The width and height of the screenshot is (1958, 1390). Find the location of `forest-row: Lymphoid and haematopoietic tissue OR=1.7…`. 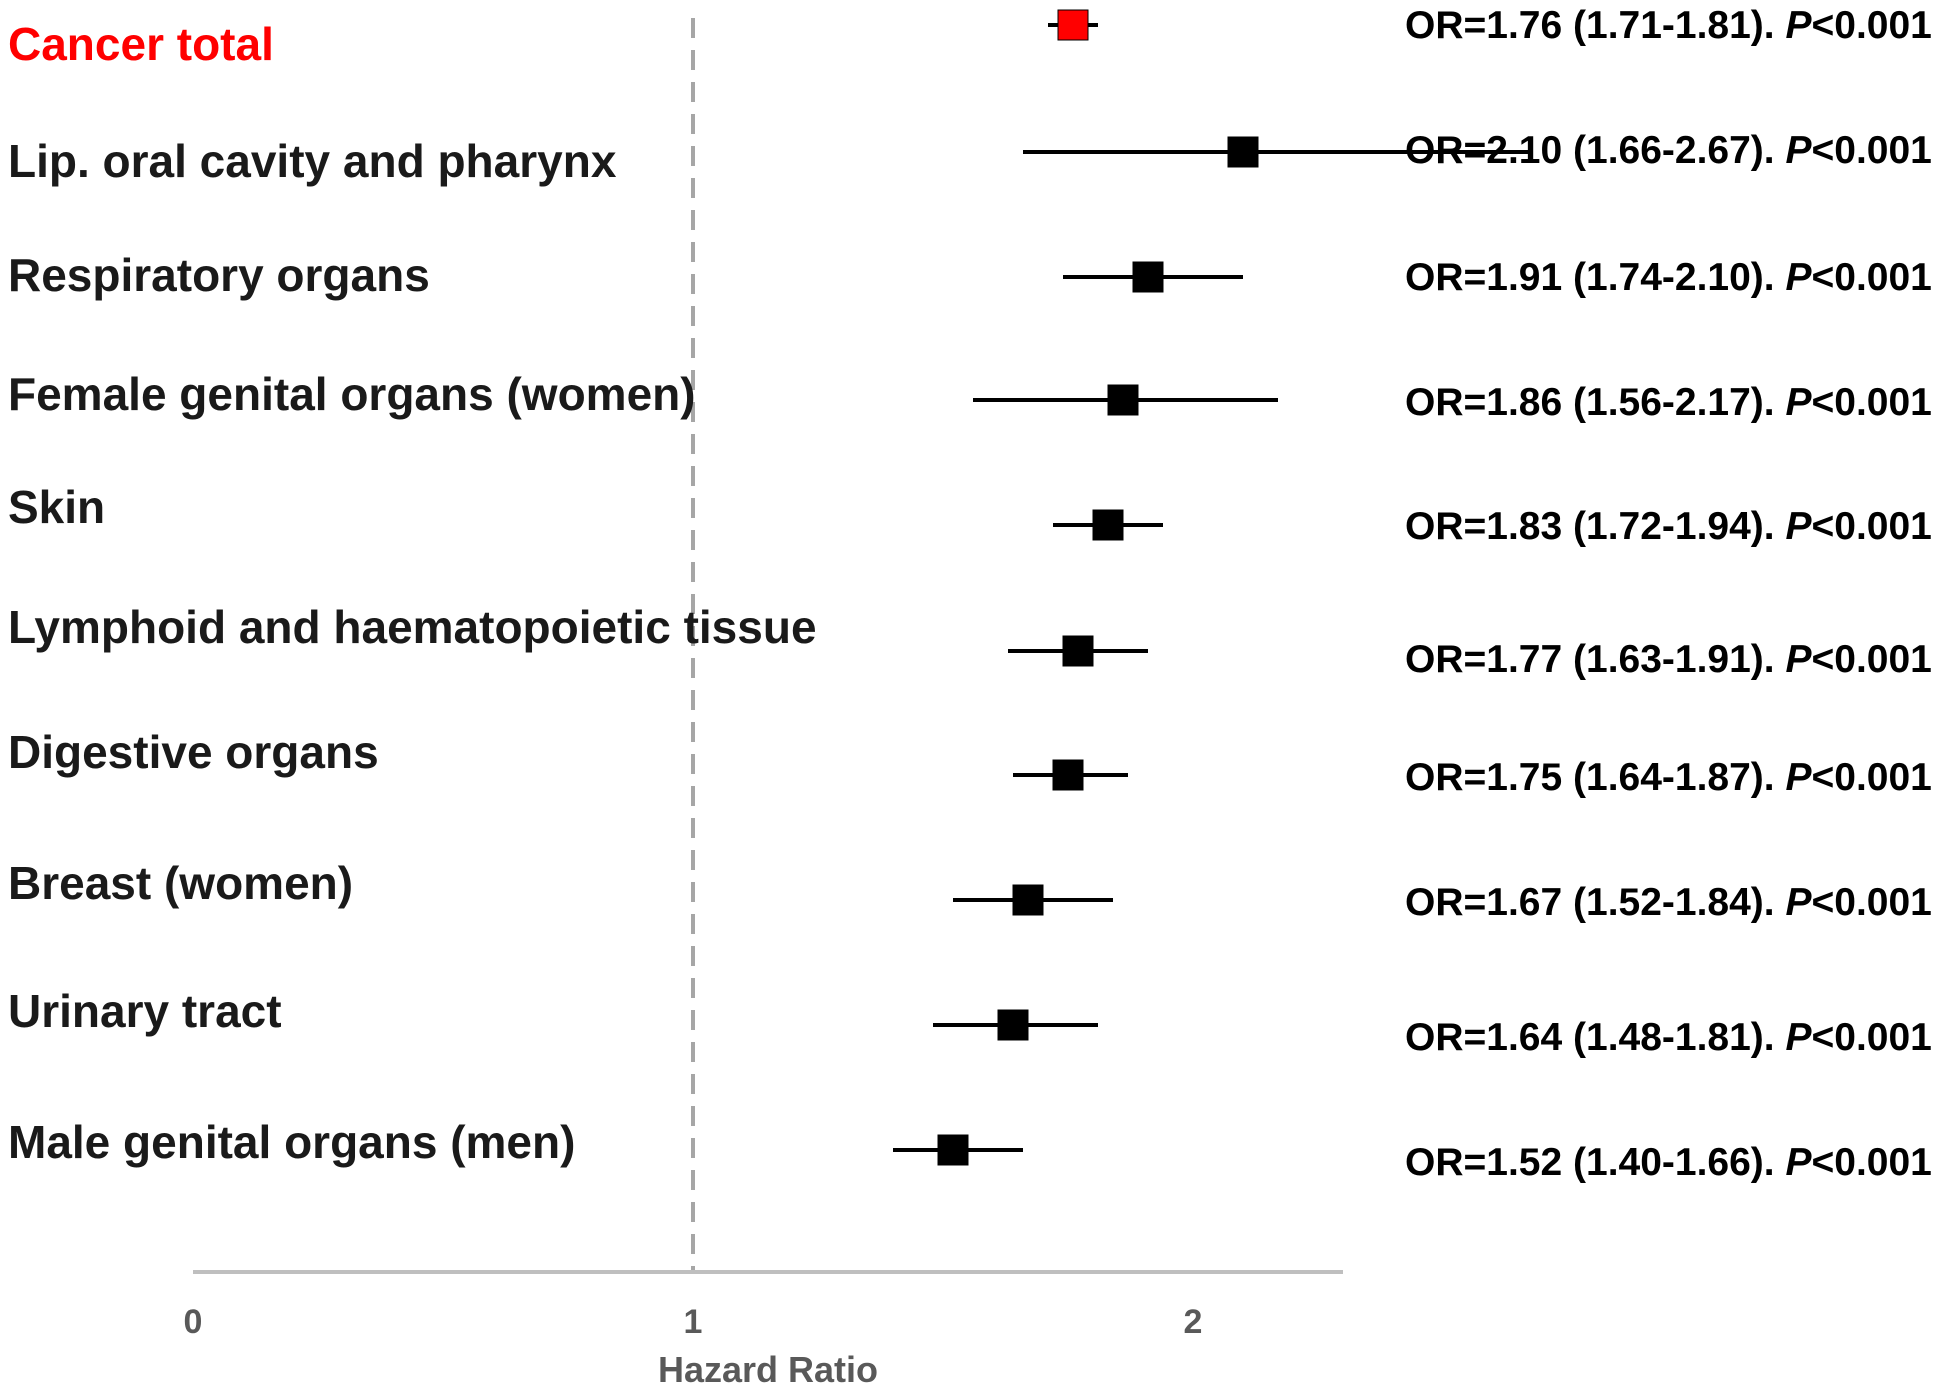

forest-row: Lymphoid and haematopoietic tissue OR=1.7… is located at coordinates (970, 641).